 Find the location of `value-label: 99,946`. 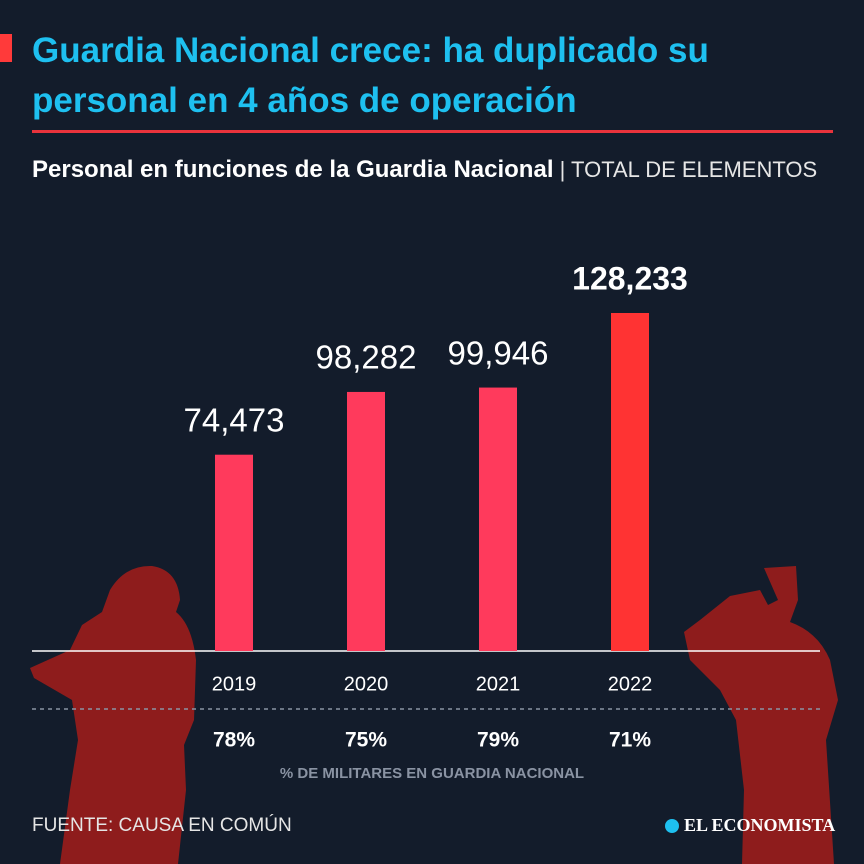

value-label: 99,946 is located at coordinates (498, 352).